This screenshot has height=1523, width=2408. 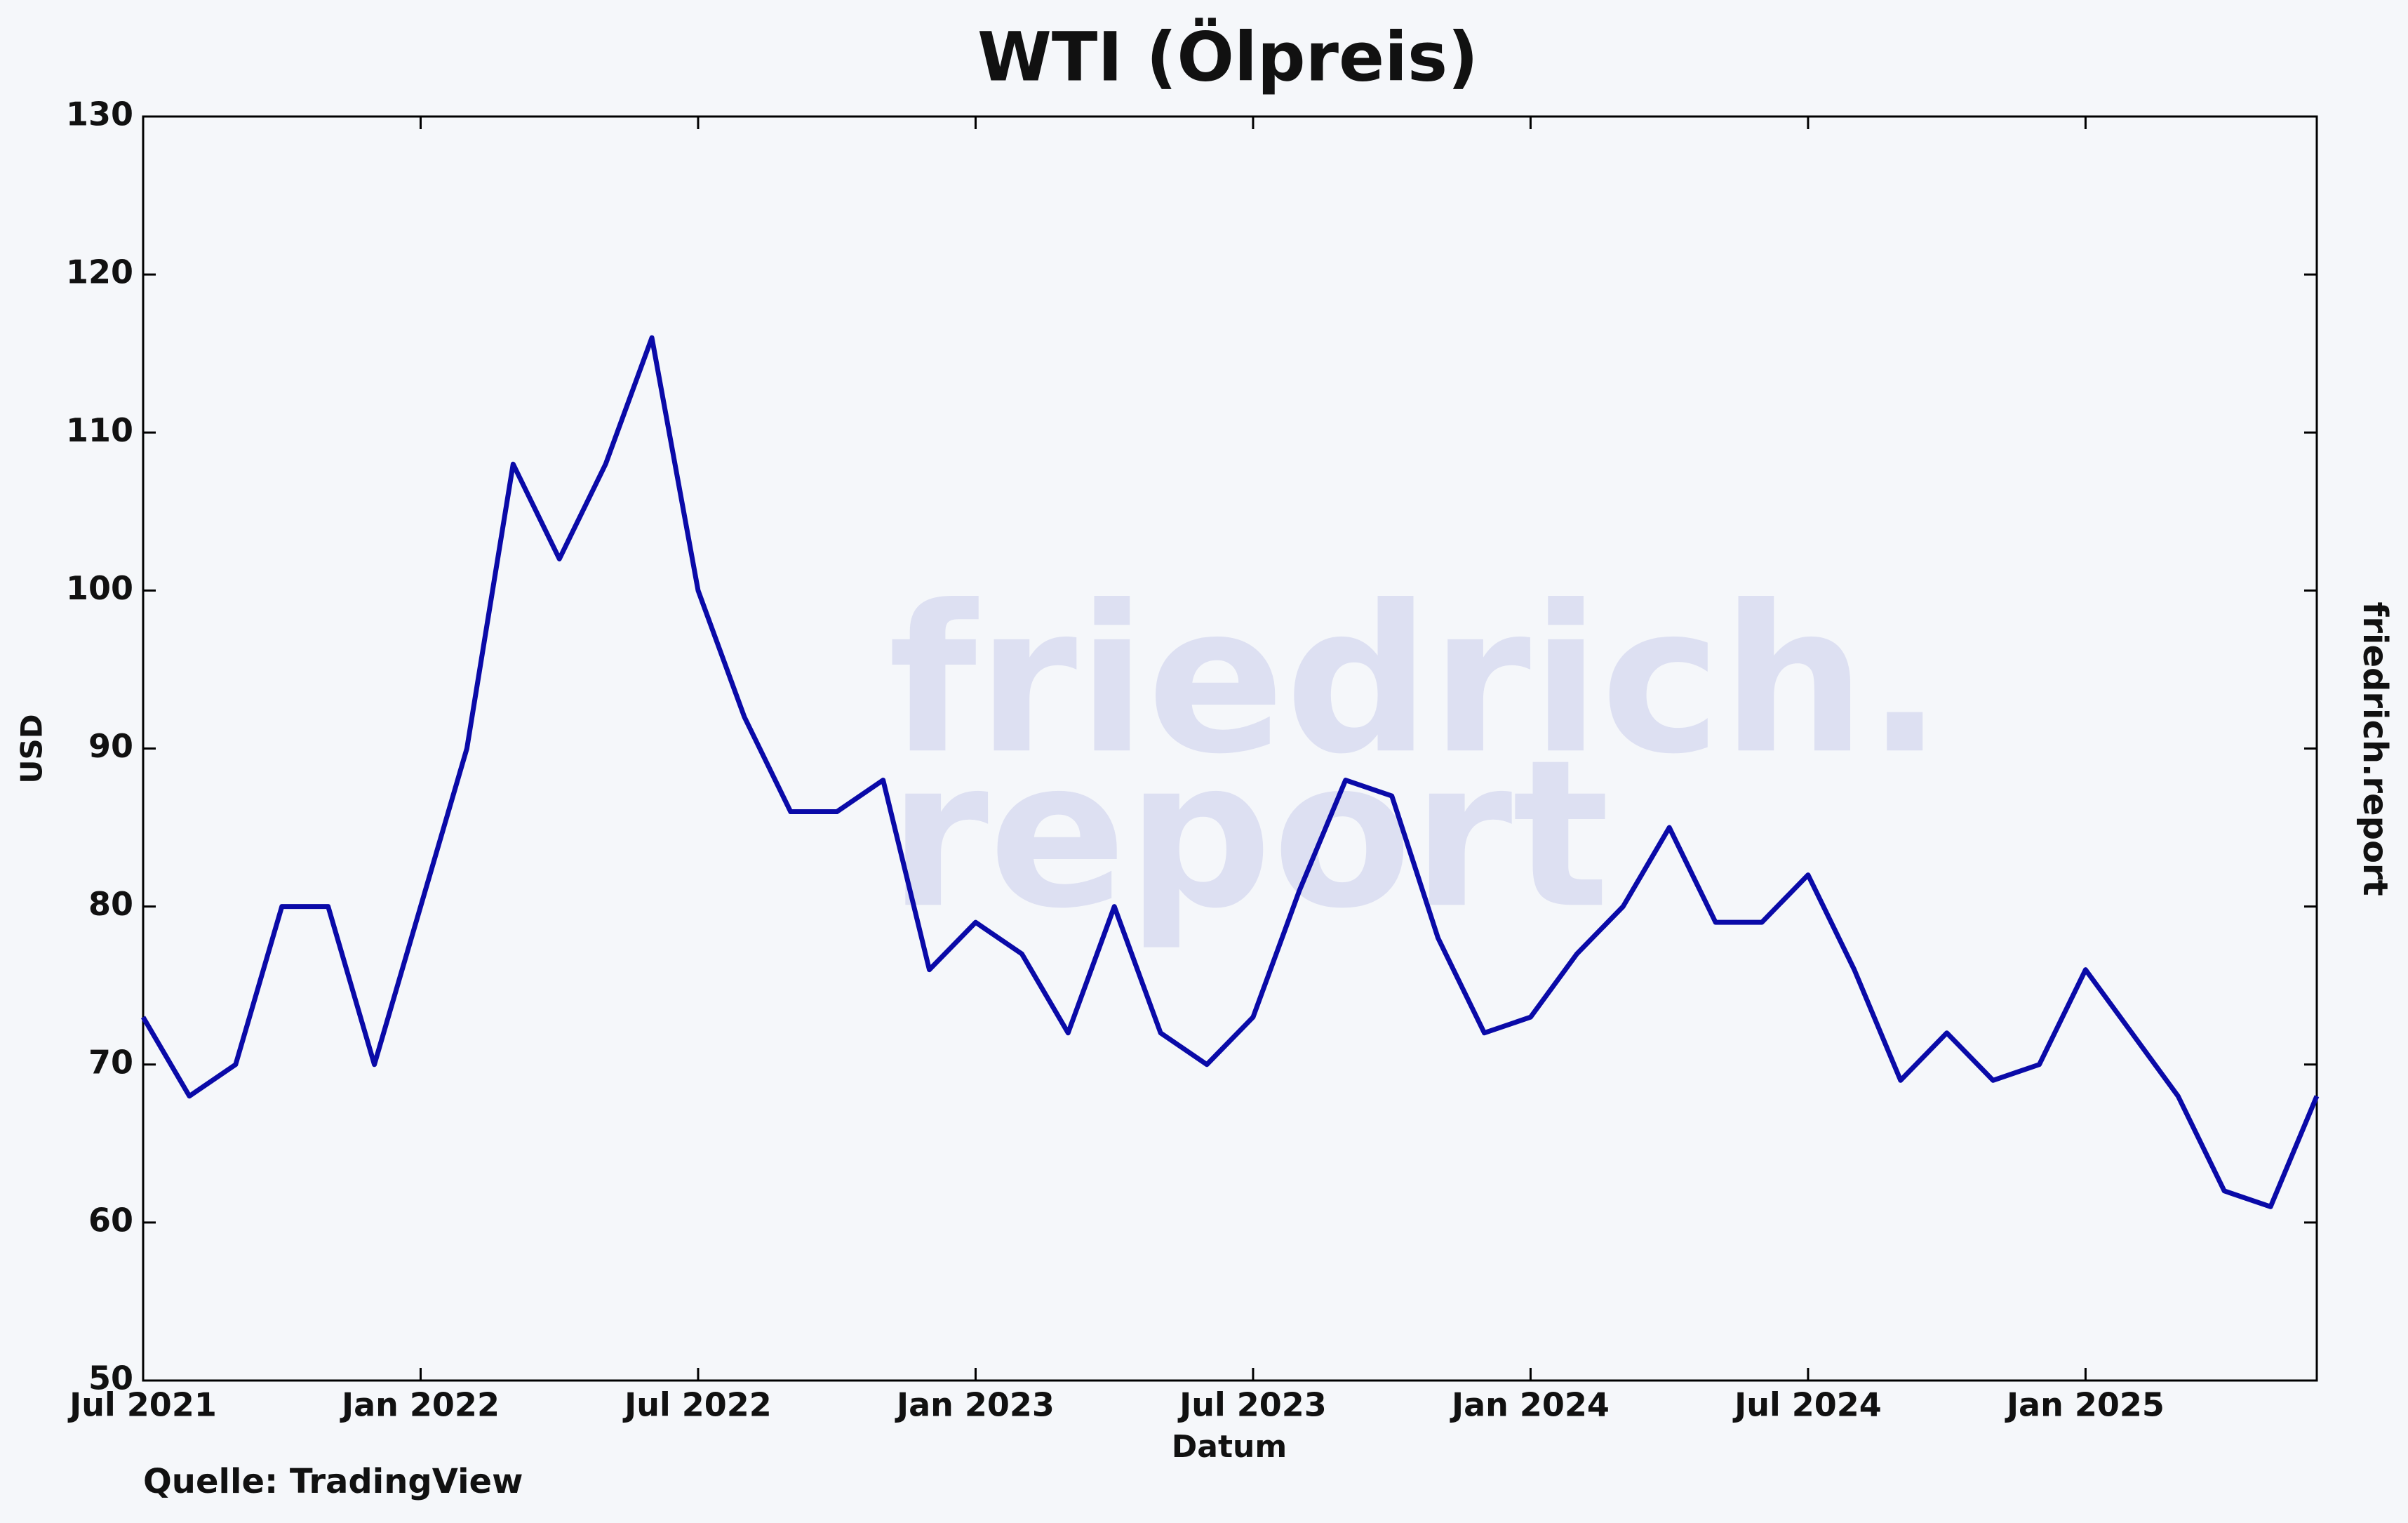 I want to click on x-tick-label: Jan 2023, so click(x=975, y=1405).